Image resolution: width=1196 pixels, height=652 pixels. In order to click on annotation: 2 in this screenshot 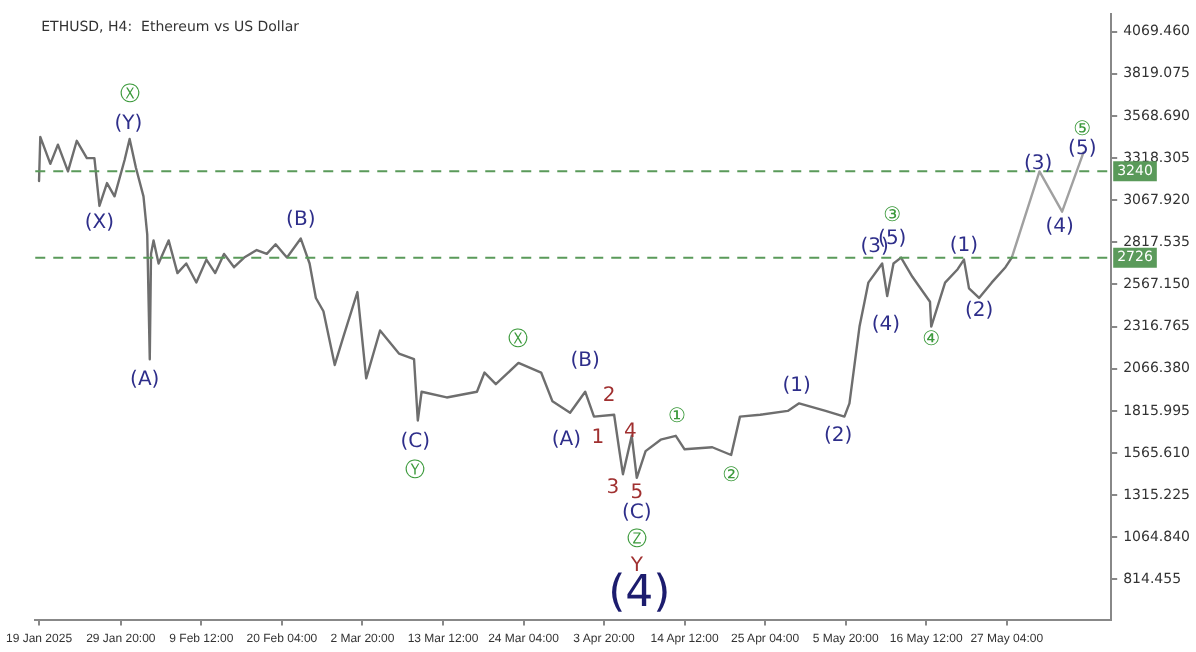, I will do `click(609, 395)`.